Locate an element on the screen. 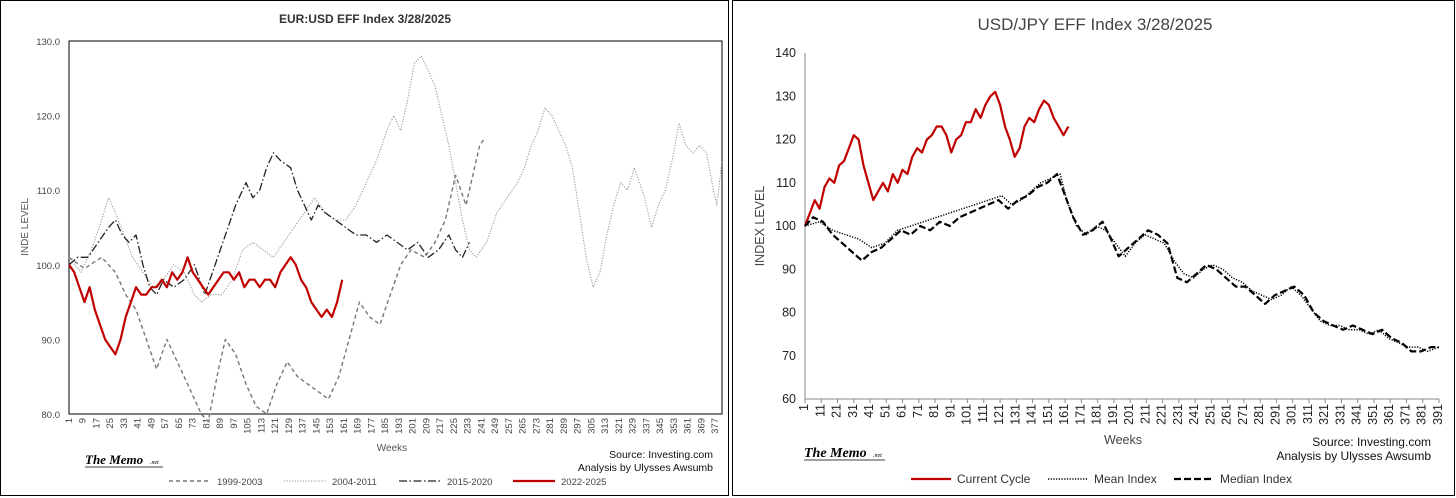  x-tick-label: 177 is located at coordinates (371, 426).